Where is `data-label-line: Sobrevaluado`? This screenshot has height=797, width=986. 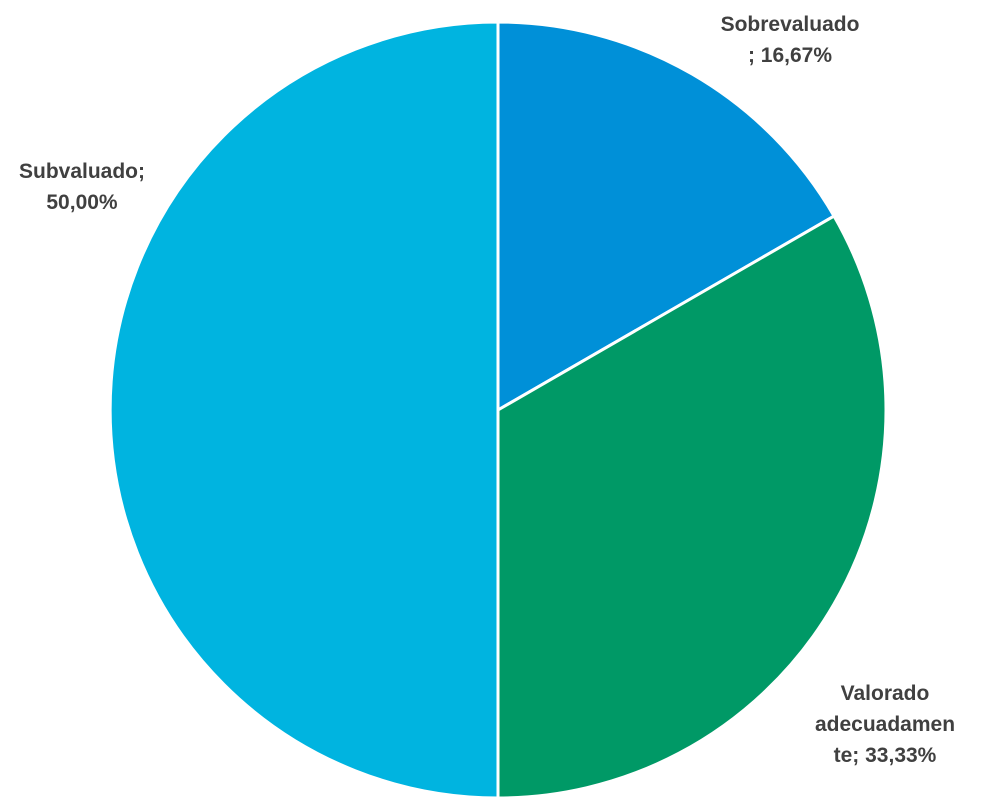 data-label-line: Sobrevaluado is located at coordinates (790, 24).